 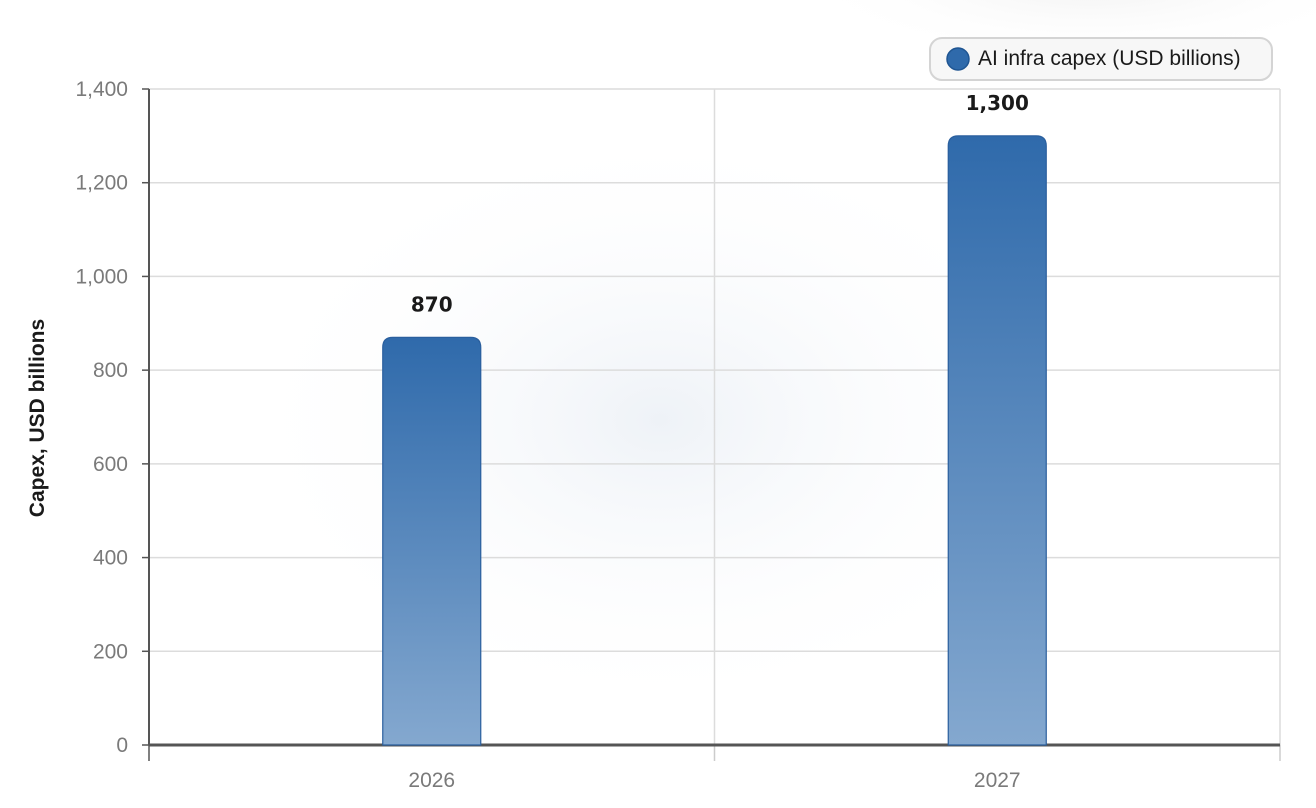 I want to click on x-tick-label: 2027, so click(x=997, y=780).